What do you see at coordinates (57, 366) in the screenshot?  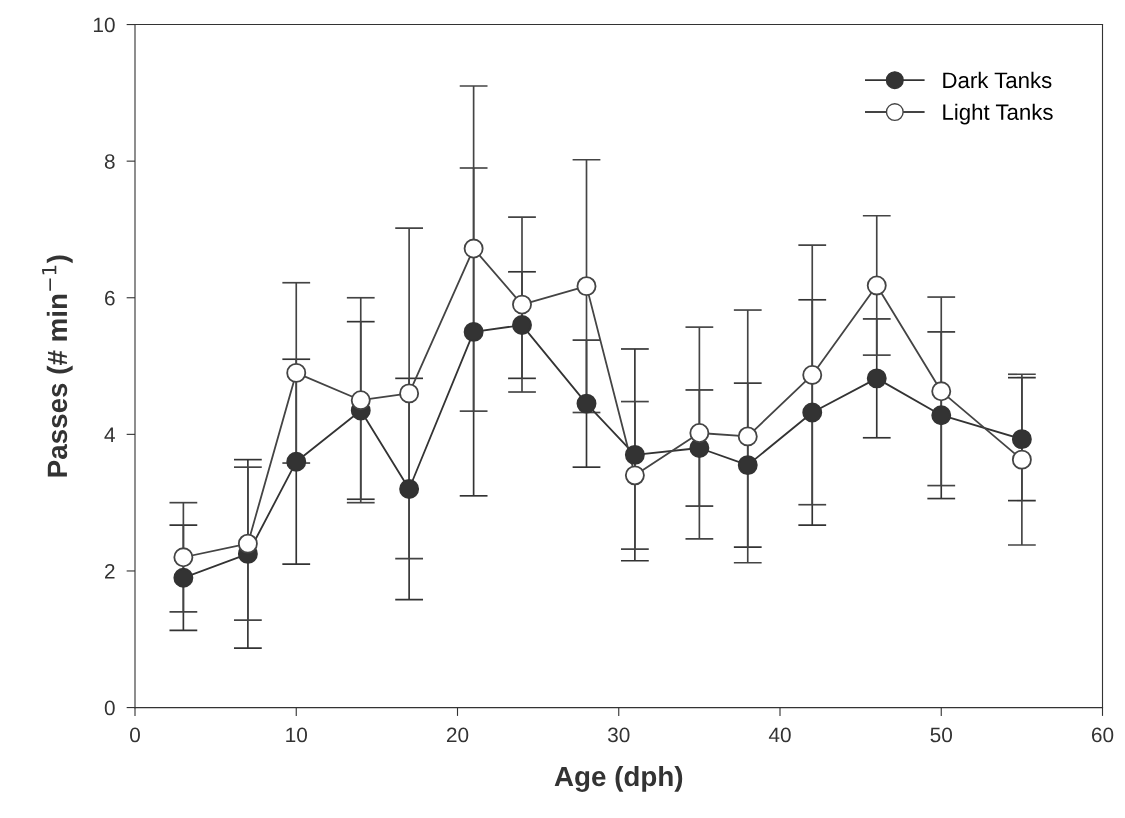 I see `y-axis-title: Passes (# min$^{−1}$)` at bounding box center [57, 366].